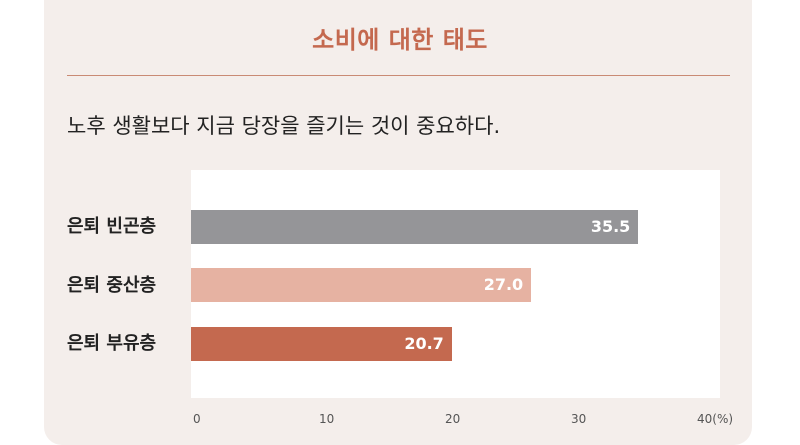 This screenshot has height=445, width=800. I want to click on title-divider, so click(398, 75).